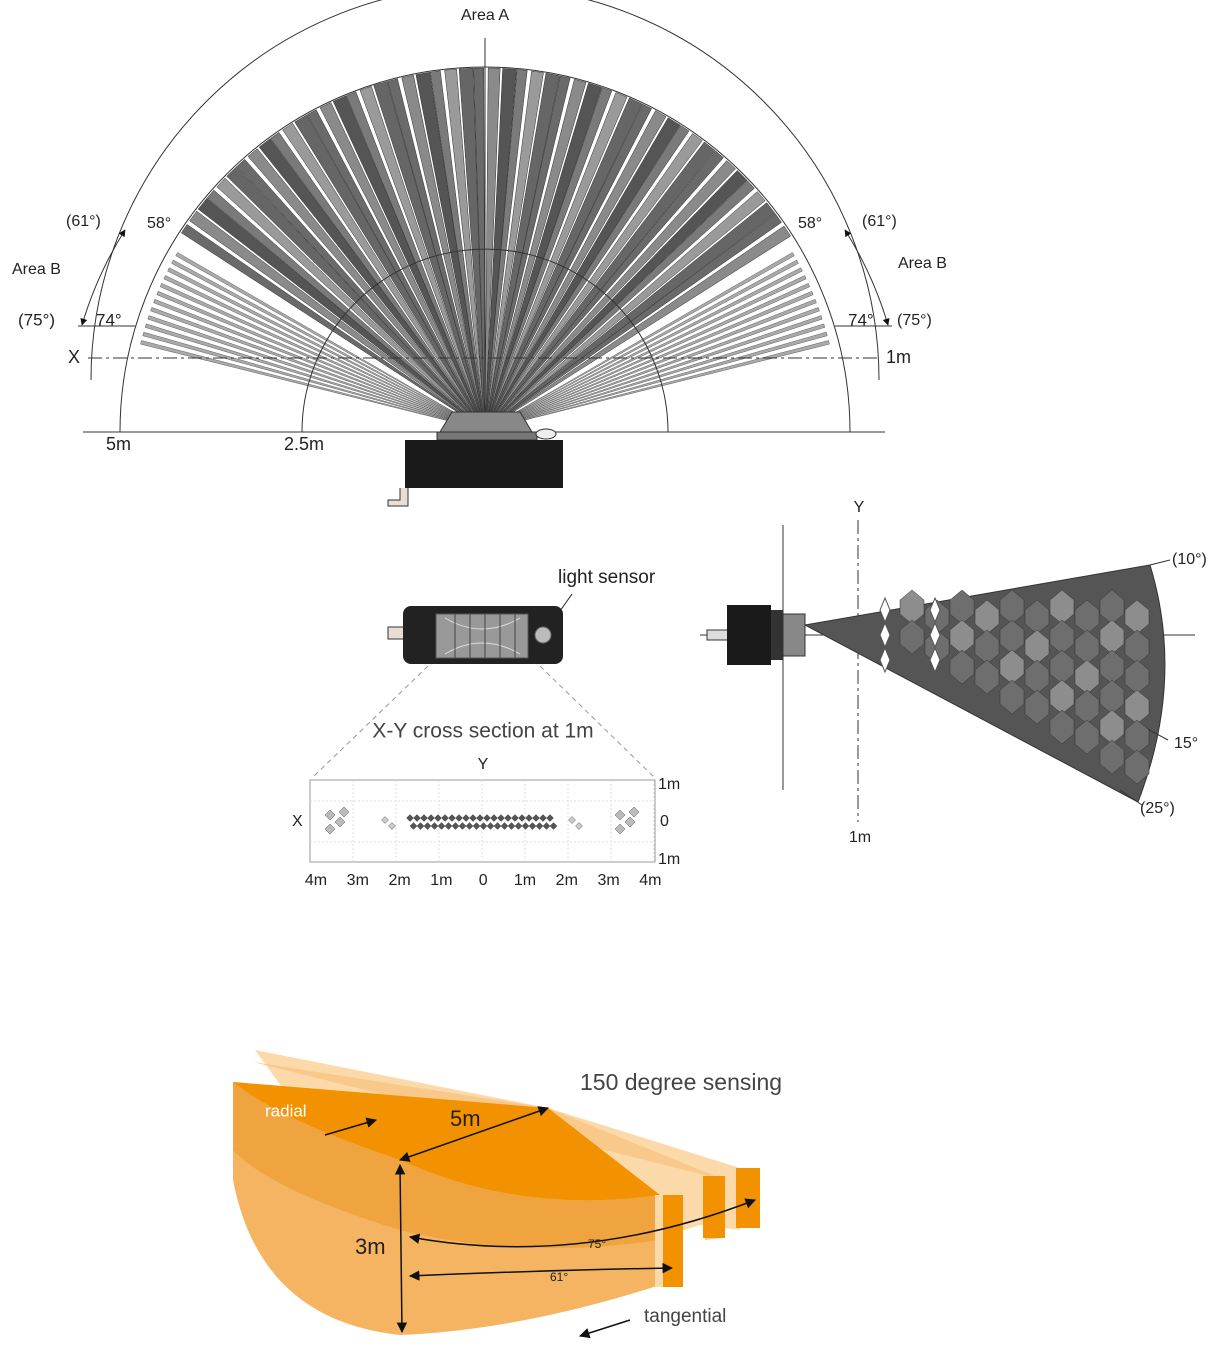 The image size is (1226, 1347). I want to click on label: (75°), so click(914, 320).